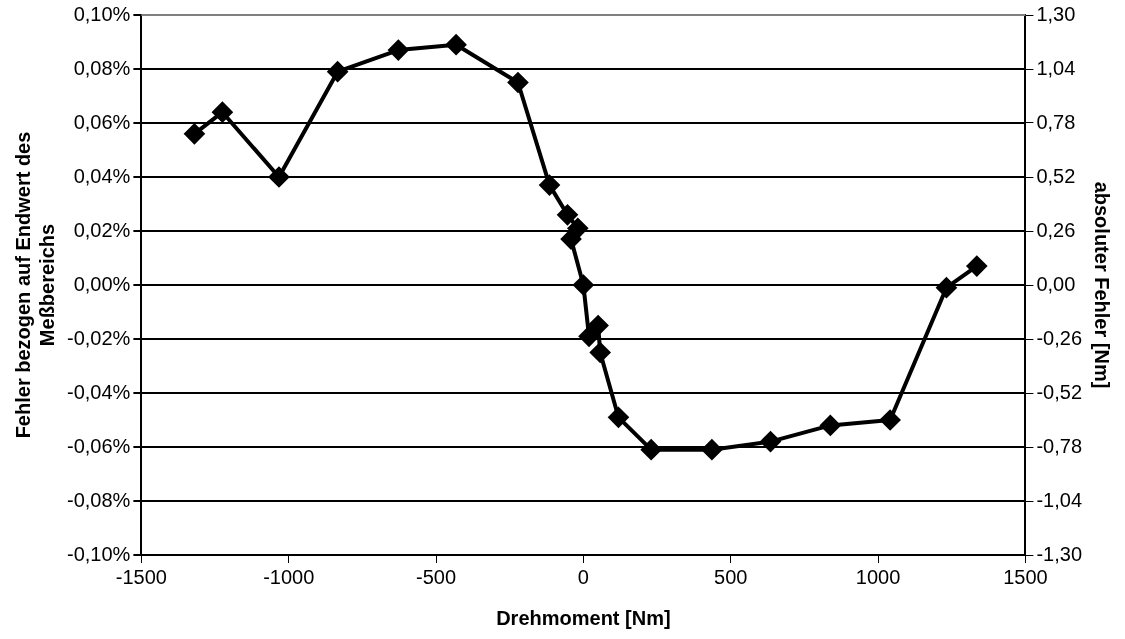 This screenshot has width=1125, height=639. Describe the element at coordinates (1056, 121) in the screenshot. I see `y2-tick-label: 0,78` at that location.